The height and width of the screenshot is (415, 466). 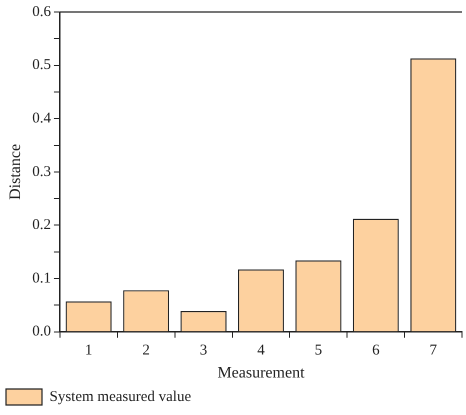 What do you see at coordinates (41, 278) in the screenshot?
I see `y-tick-label: 0.1` at bounding box center [41, 278].